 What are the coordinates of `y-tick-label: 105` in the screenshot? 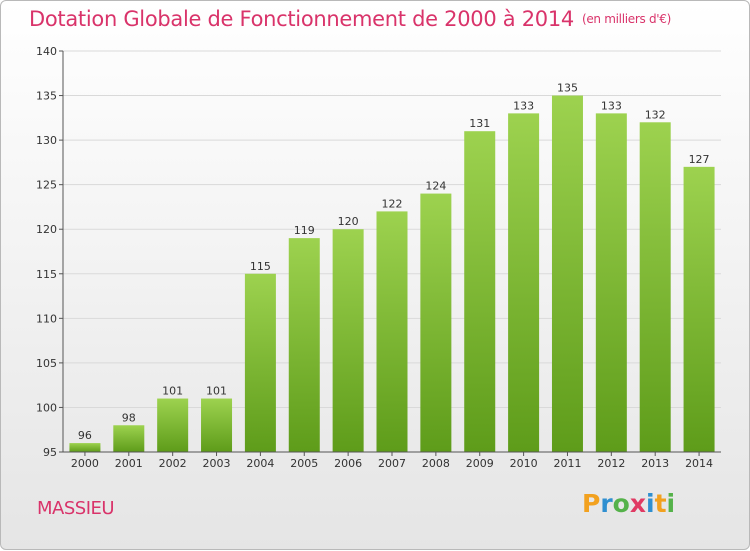 It's located at (46, 363).